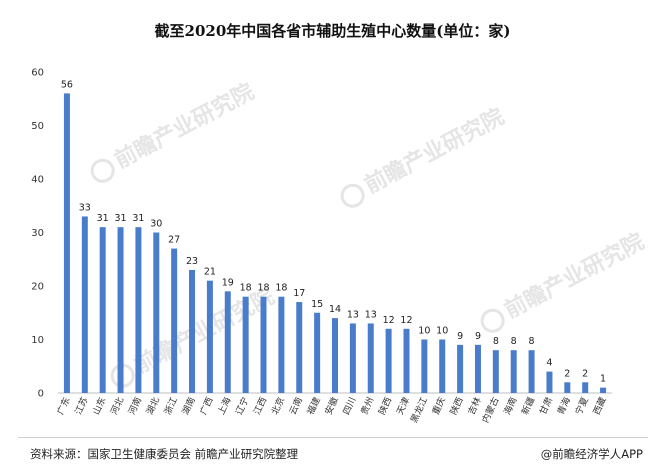 The image size is (665, 476). Describe the element at coordinates (174, 240) in the screenshot. I see `value-label: 27` at that location.